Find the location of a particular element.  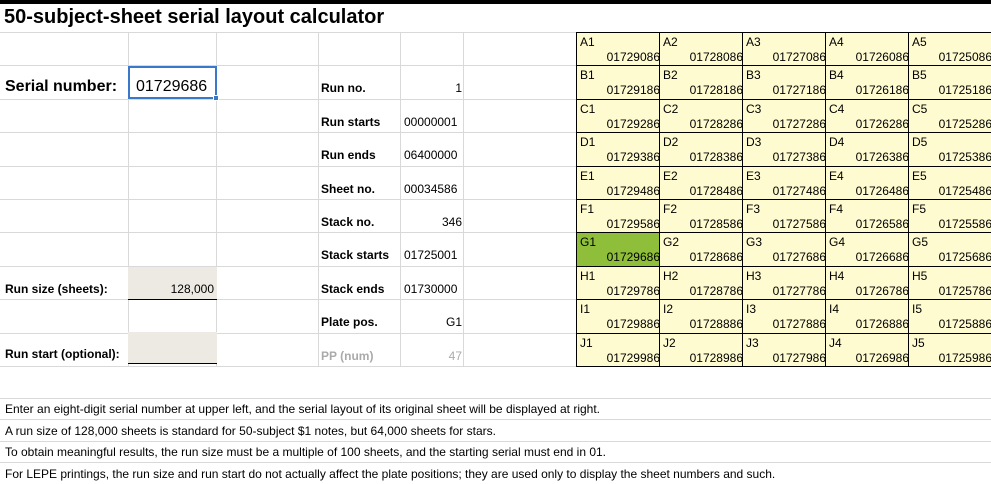

plate-cell: G5 01725686 is located at coordinates (949, 249).